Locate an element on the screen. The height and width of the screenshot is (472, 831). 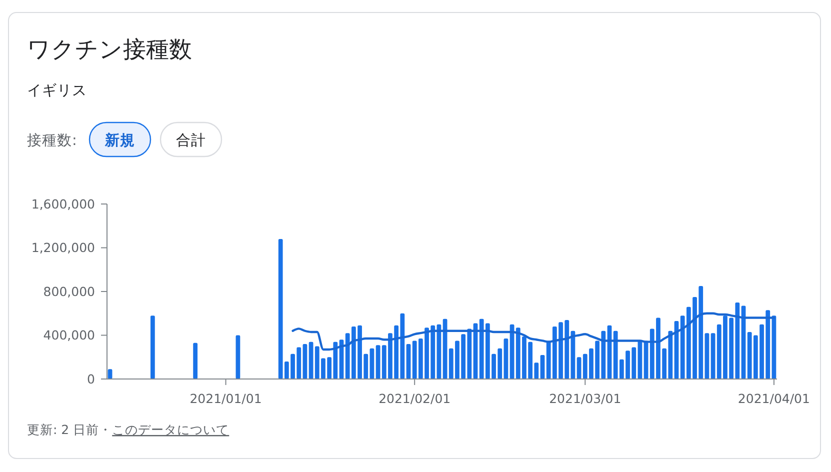
text: 接種数: is located at coordinates (52, 140).